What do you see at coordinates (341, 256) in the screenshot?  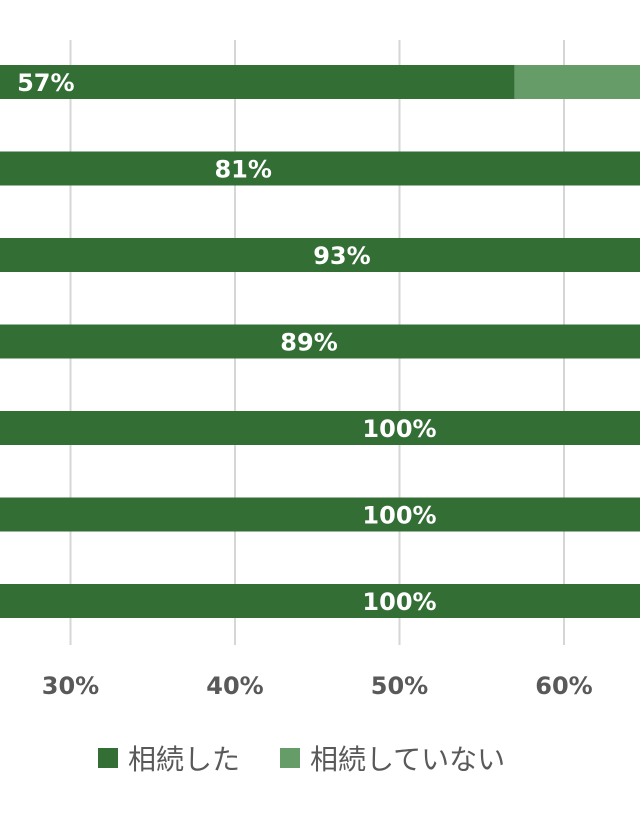 I see `data-label: 93%` at bounding box center [341, 256].